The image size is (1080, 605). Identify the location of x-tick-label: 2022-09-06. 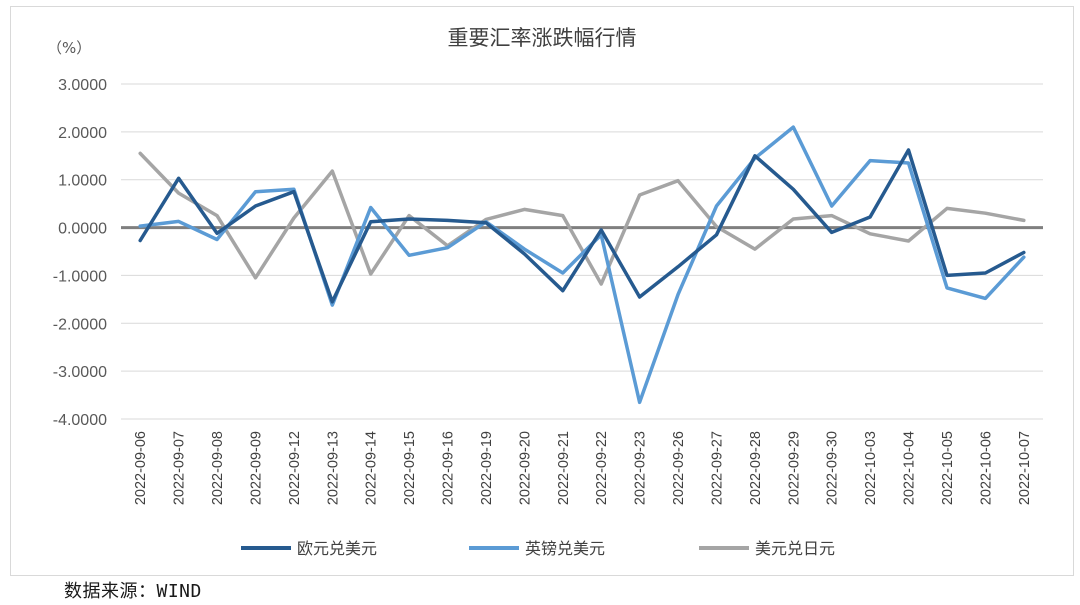
(141, 468).